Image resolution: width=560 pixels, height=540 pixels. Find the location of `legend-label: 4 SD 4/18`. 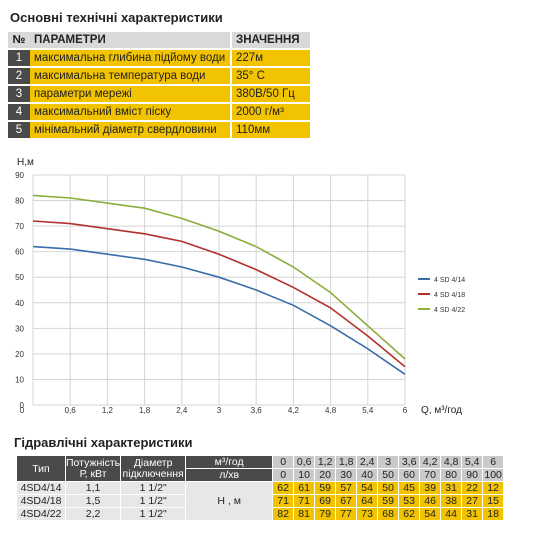

legend-label: 4 SD 4/18 is located at coordinates (449, 295).